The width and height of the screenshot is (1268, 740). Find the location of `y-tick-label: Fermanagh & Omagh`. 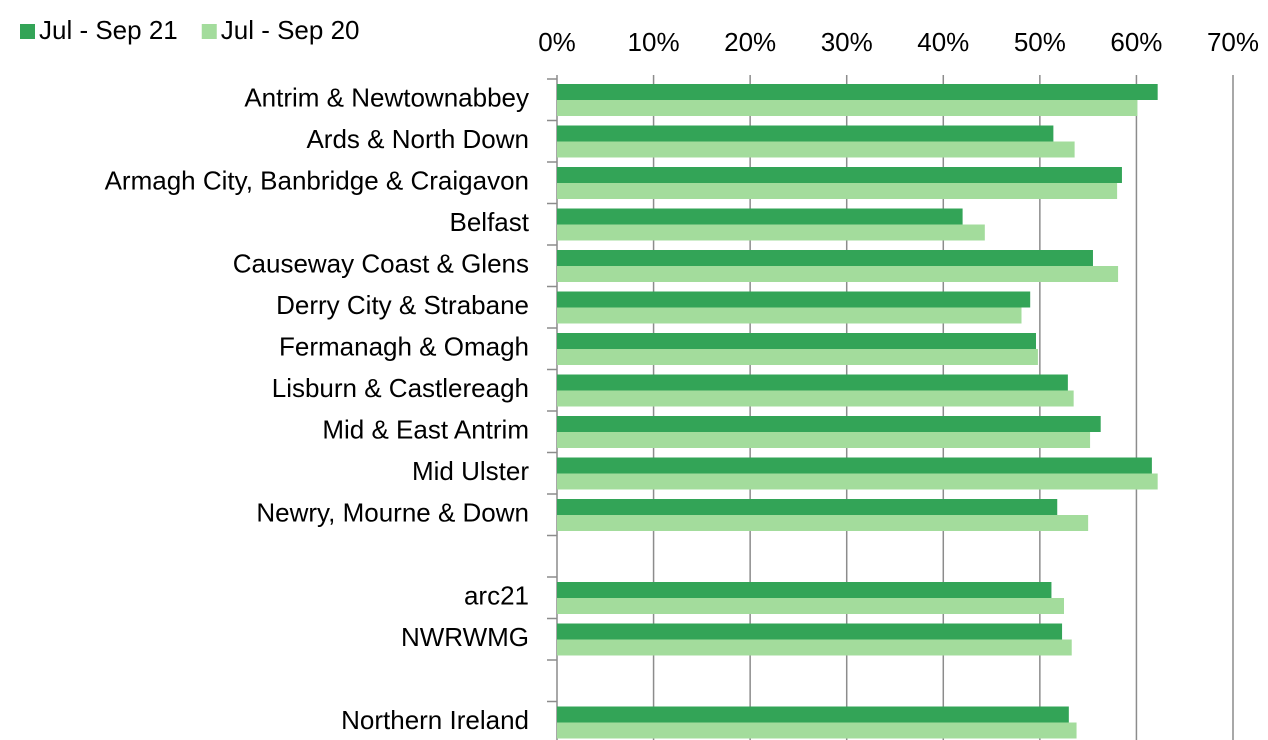

y-tick-label: Fermanagh & Omagh is located at coordinates (404, 347).